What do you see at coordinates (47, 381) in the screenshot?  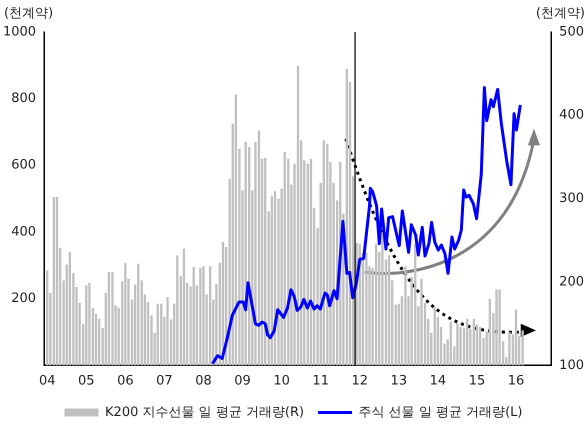 I see `x-tick-label: 04` at bounding box center [47, 381].